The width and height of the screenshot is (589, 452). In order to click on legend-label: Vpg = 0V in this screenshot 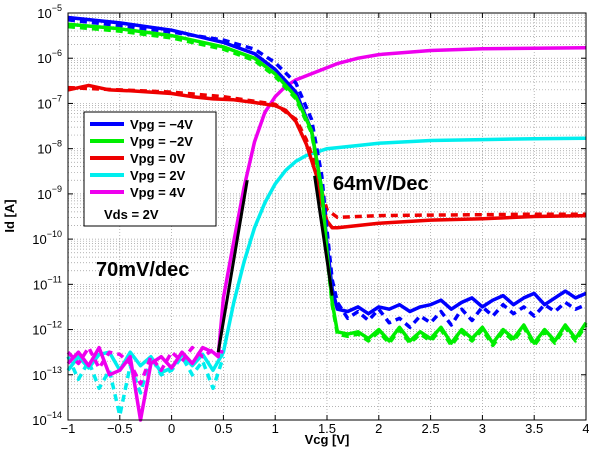, I will do `click(158, 158)`.